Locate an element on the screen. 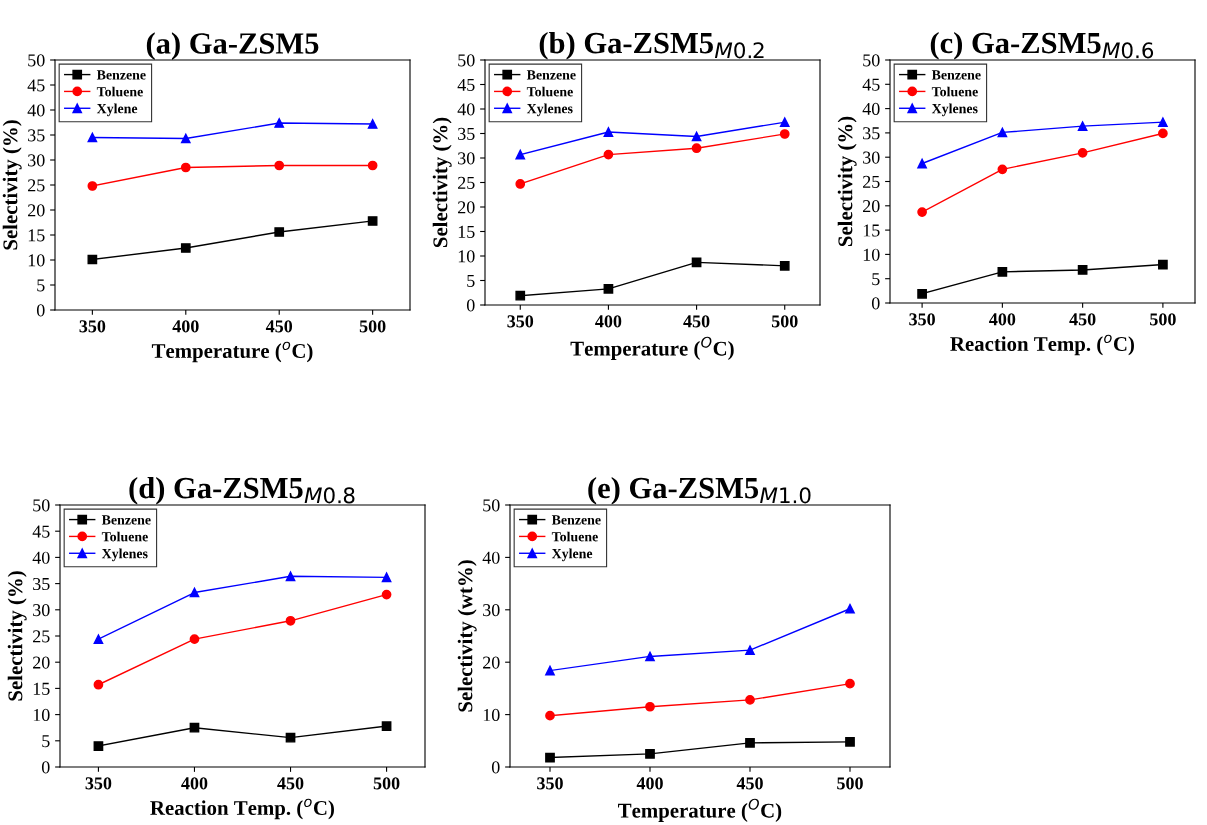 This screenshot has width=1207, height=825. legend-label: Xylene is located at coordinates (572, 555).